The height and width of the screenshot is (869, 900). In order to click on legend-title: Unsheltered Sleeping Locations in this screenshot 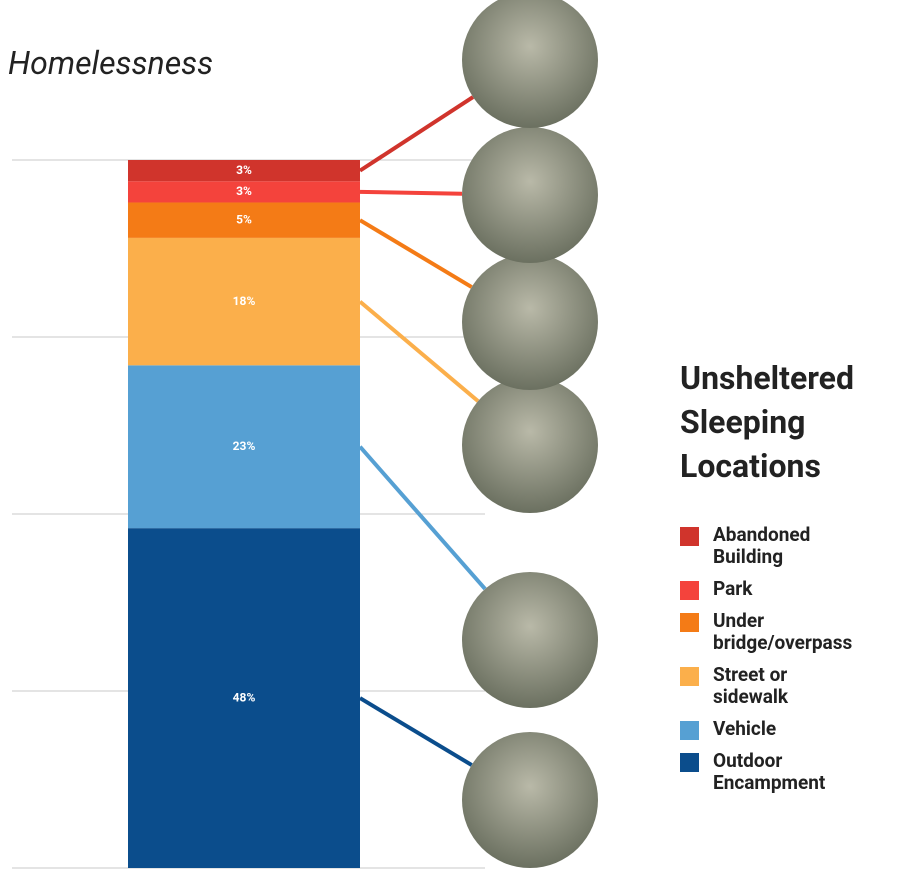, I will do `click(767, 422)`.